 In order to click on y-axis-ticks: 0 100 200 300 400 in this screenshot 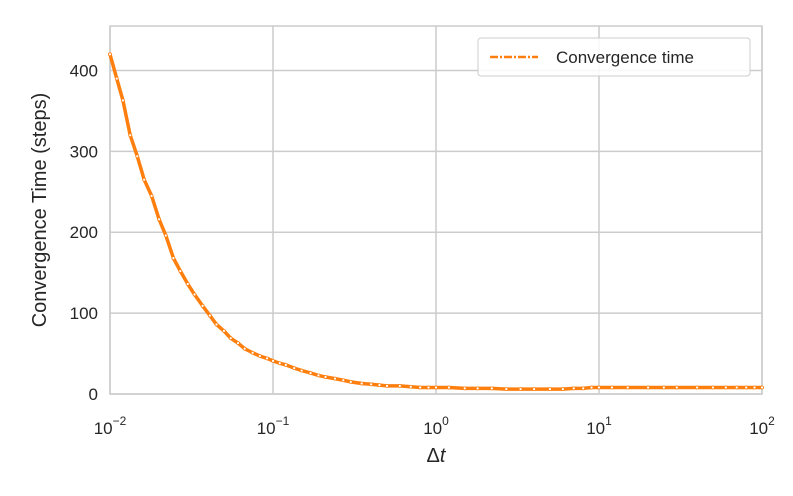, I will do `click(84, 232)`.